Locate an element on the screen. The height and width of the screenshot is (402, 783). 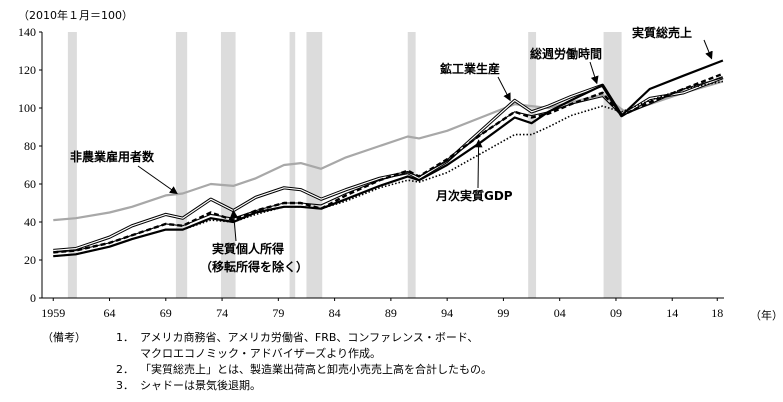
label-real-total-sales: 実質総売上 is located at coordinates (662, 32).